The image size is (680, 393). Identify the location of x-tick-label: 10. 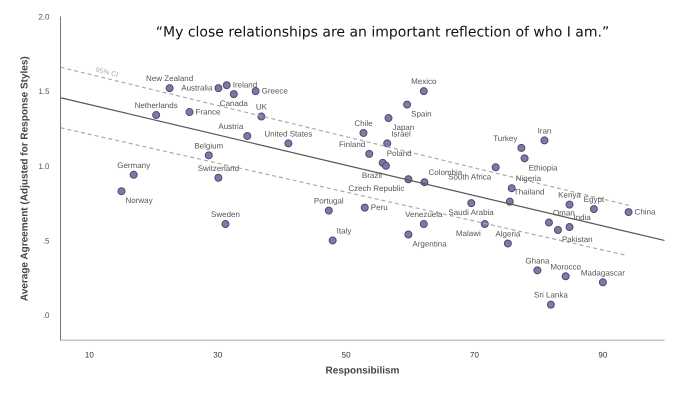
(89, 355).